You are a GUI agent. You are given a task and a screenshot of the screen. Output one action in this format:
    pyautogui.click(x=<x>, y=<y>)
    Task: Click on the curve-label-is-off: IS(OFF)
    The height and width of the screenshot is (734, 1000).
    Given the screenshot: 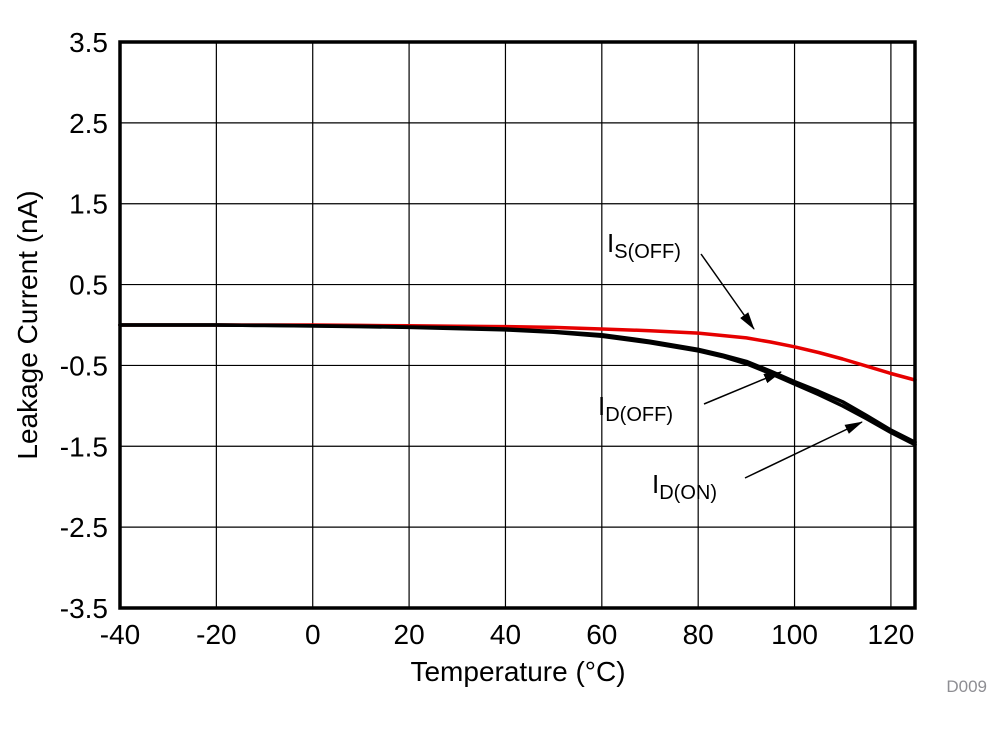 What is the action you would take?
    pyautogui.click(x=644, y=246)
    